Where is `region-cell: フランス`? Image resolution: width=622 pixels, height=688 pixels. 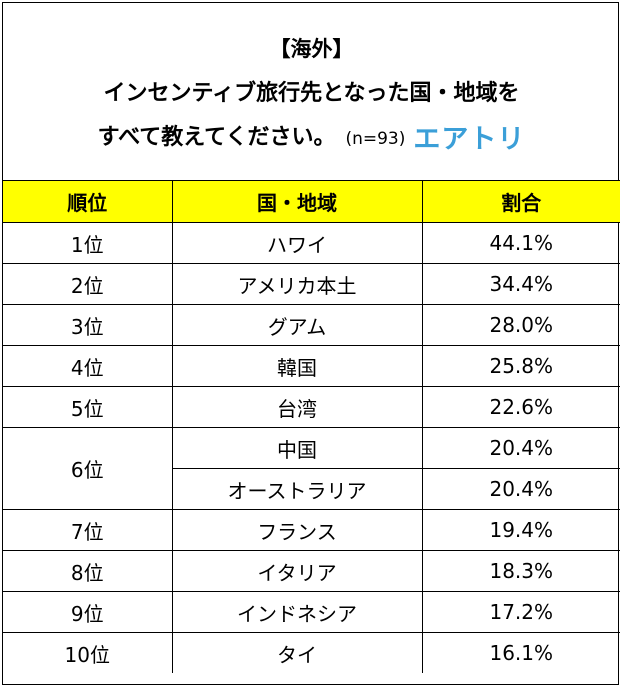
region-cell: フランス is located at coordinates (297, 530).